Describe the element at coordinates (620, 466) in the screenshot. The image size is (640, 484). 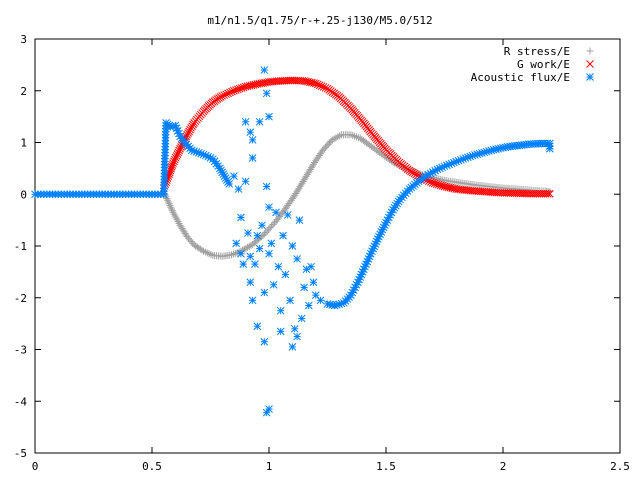
I see `x-tick-label: 2.5` at that location.